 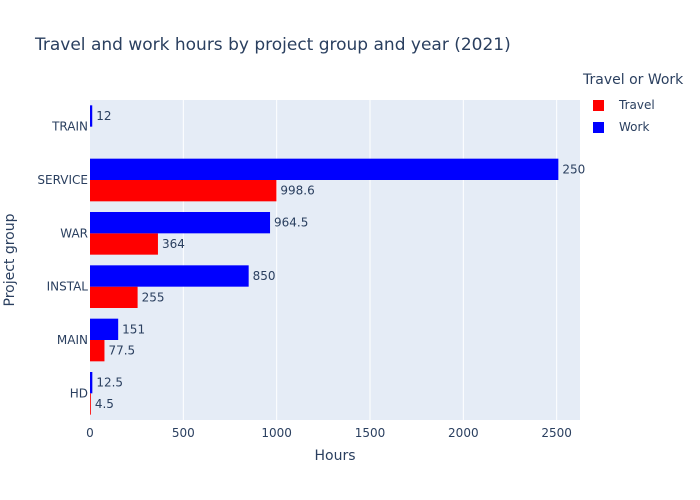 What do you see at coordinates (556, 433) in the screenshot?
I see `x-tick-label: 2500` at bounding box center [556, 433].